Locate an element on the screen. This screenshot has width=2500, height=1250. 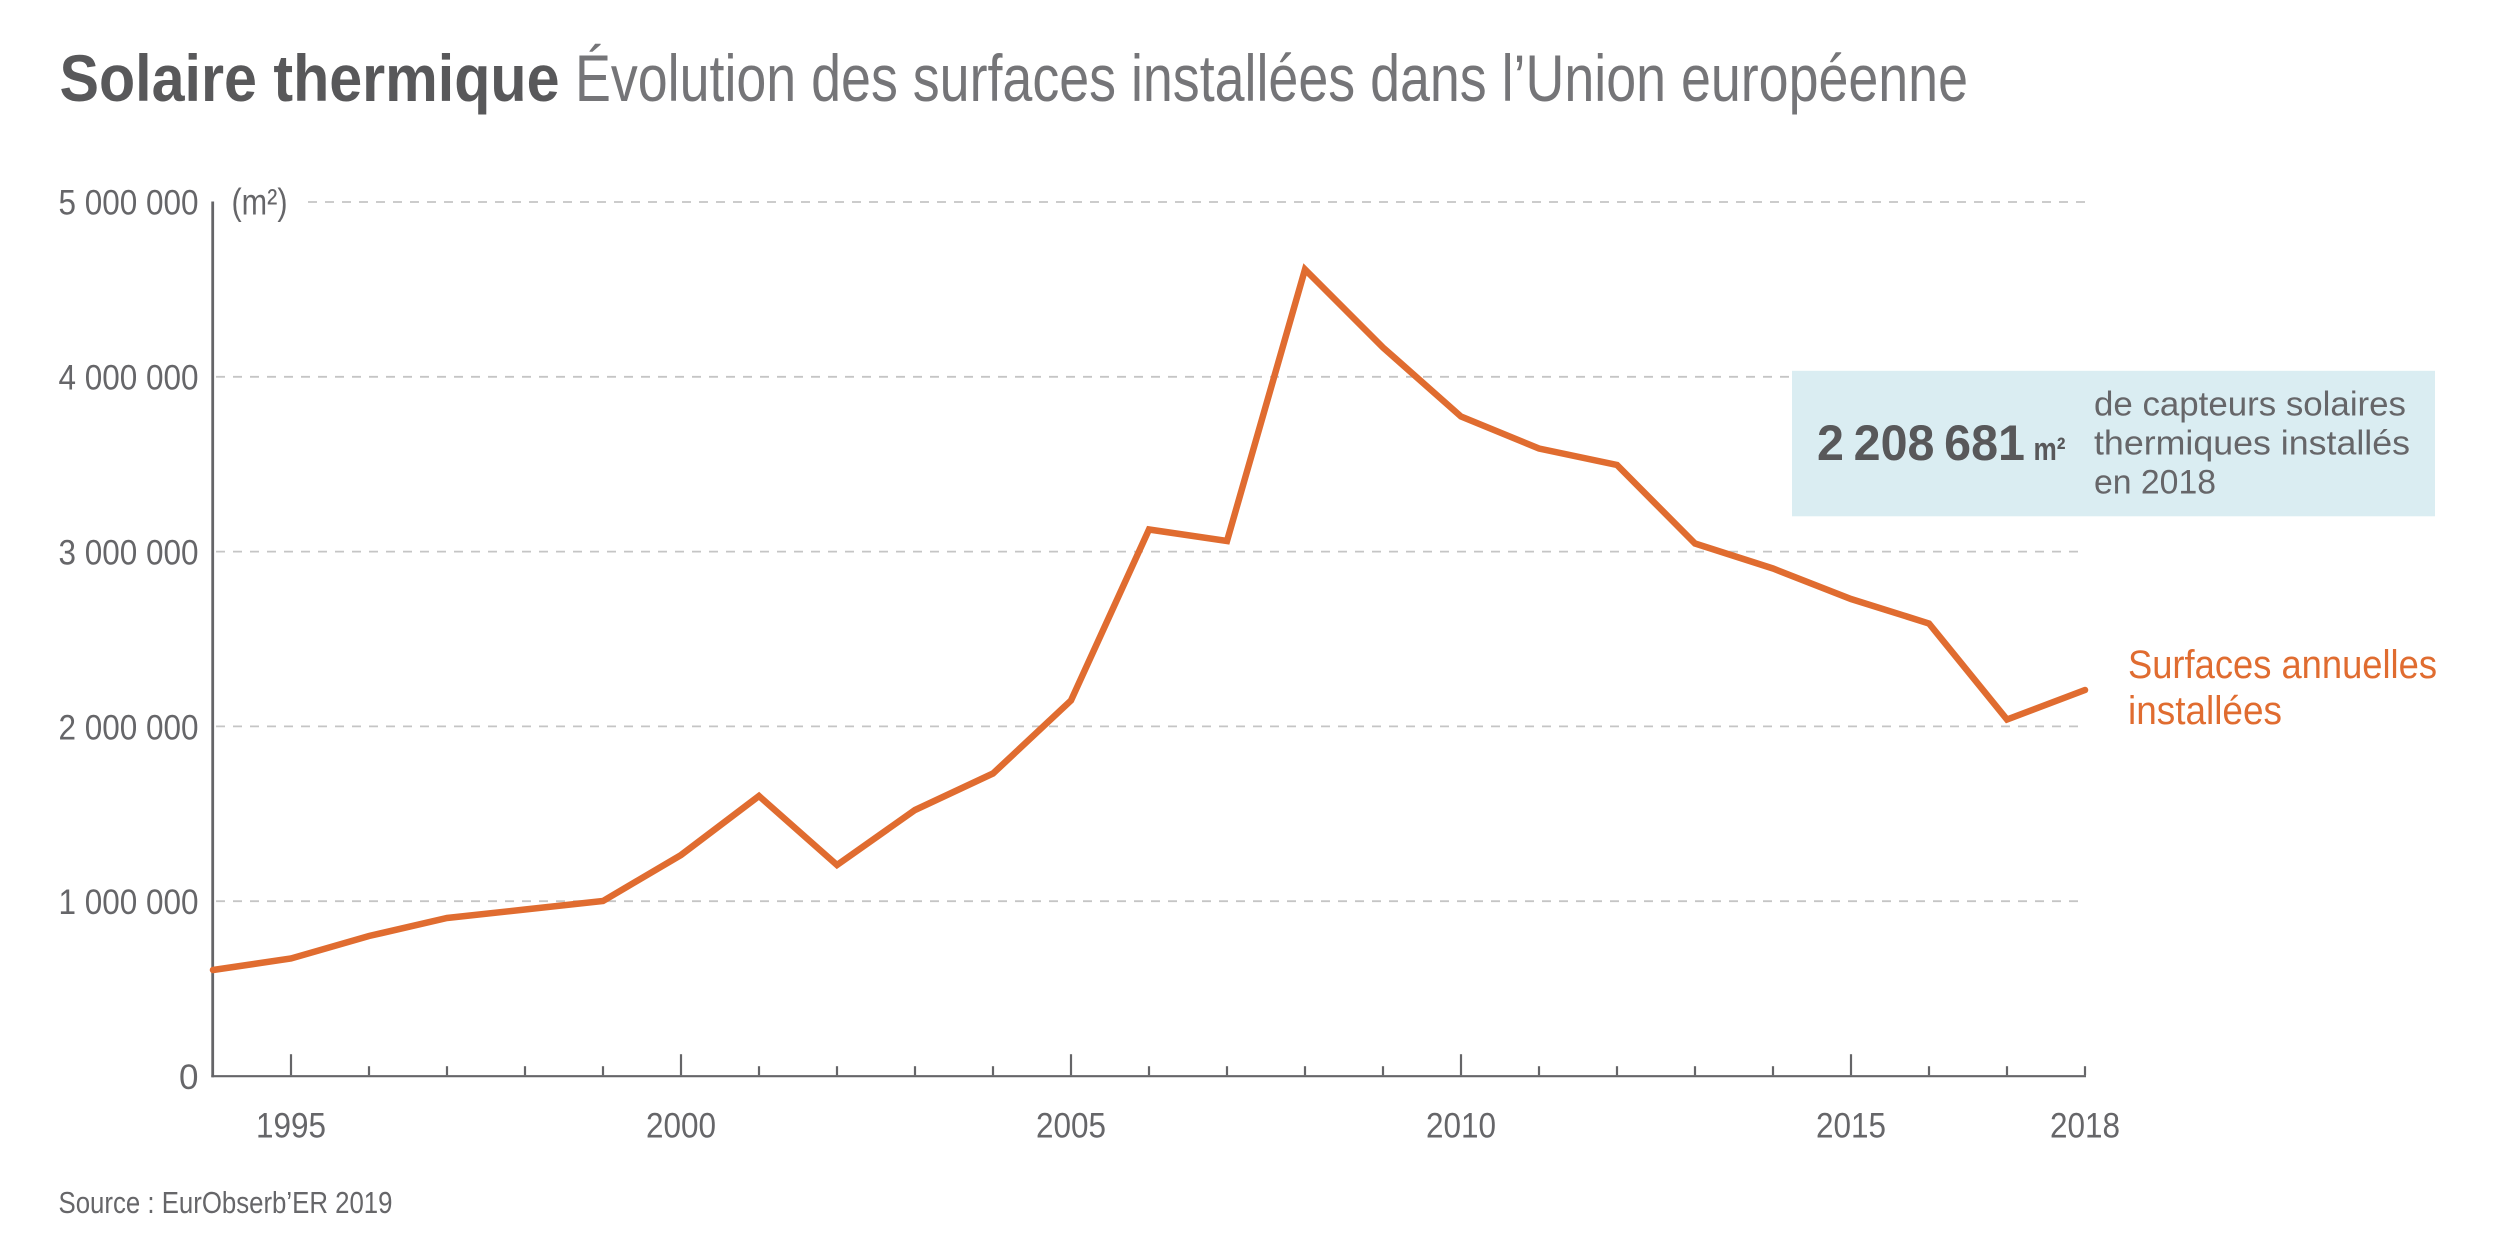
svg-text: 5 000 000 is located at coordinates (129, 203).